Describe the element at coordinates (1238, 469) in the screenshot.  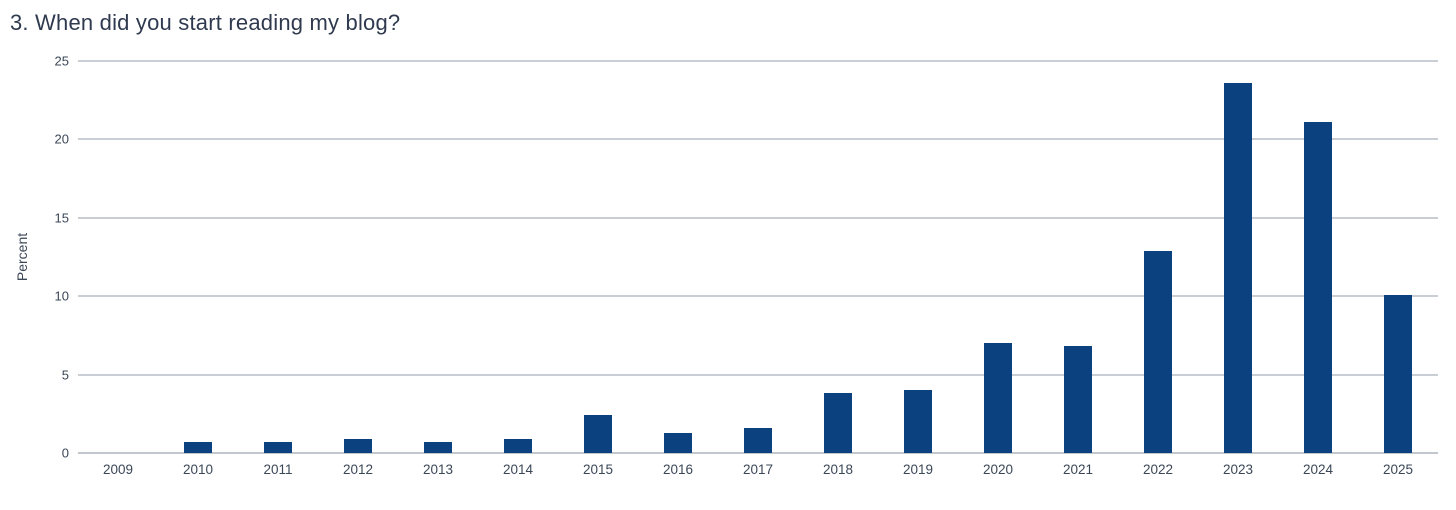
I see `x-tick-label: 2023` at that location.